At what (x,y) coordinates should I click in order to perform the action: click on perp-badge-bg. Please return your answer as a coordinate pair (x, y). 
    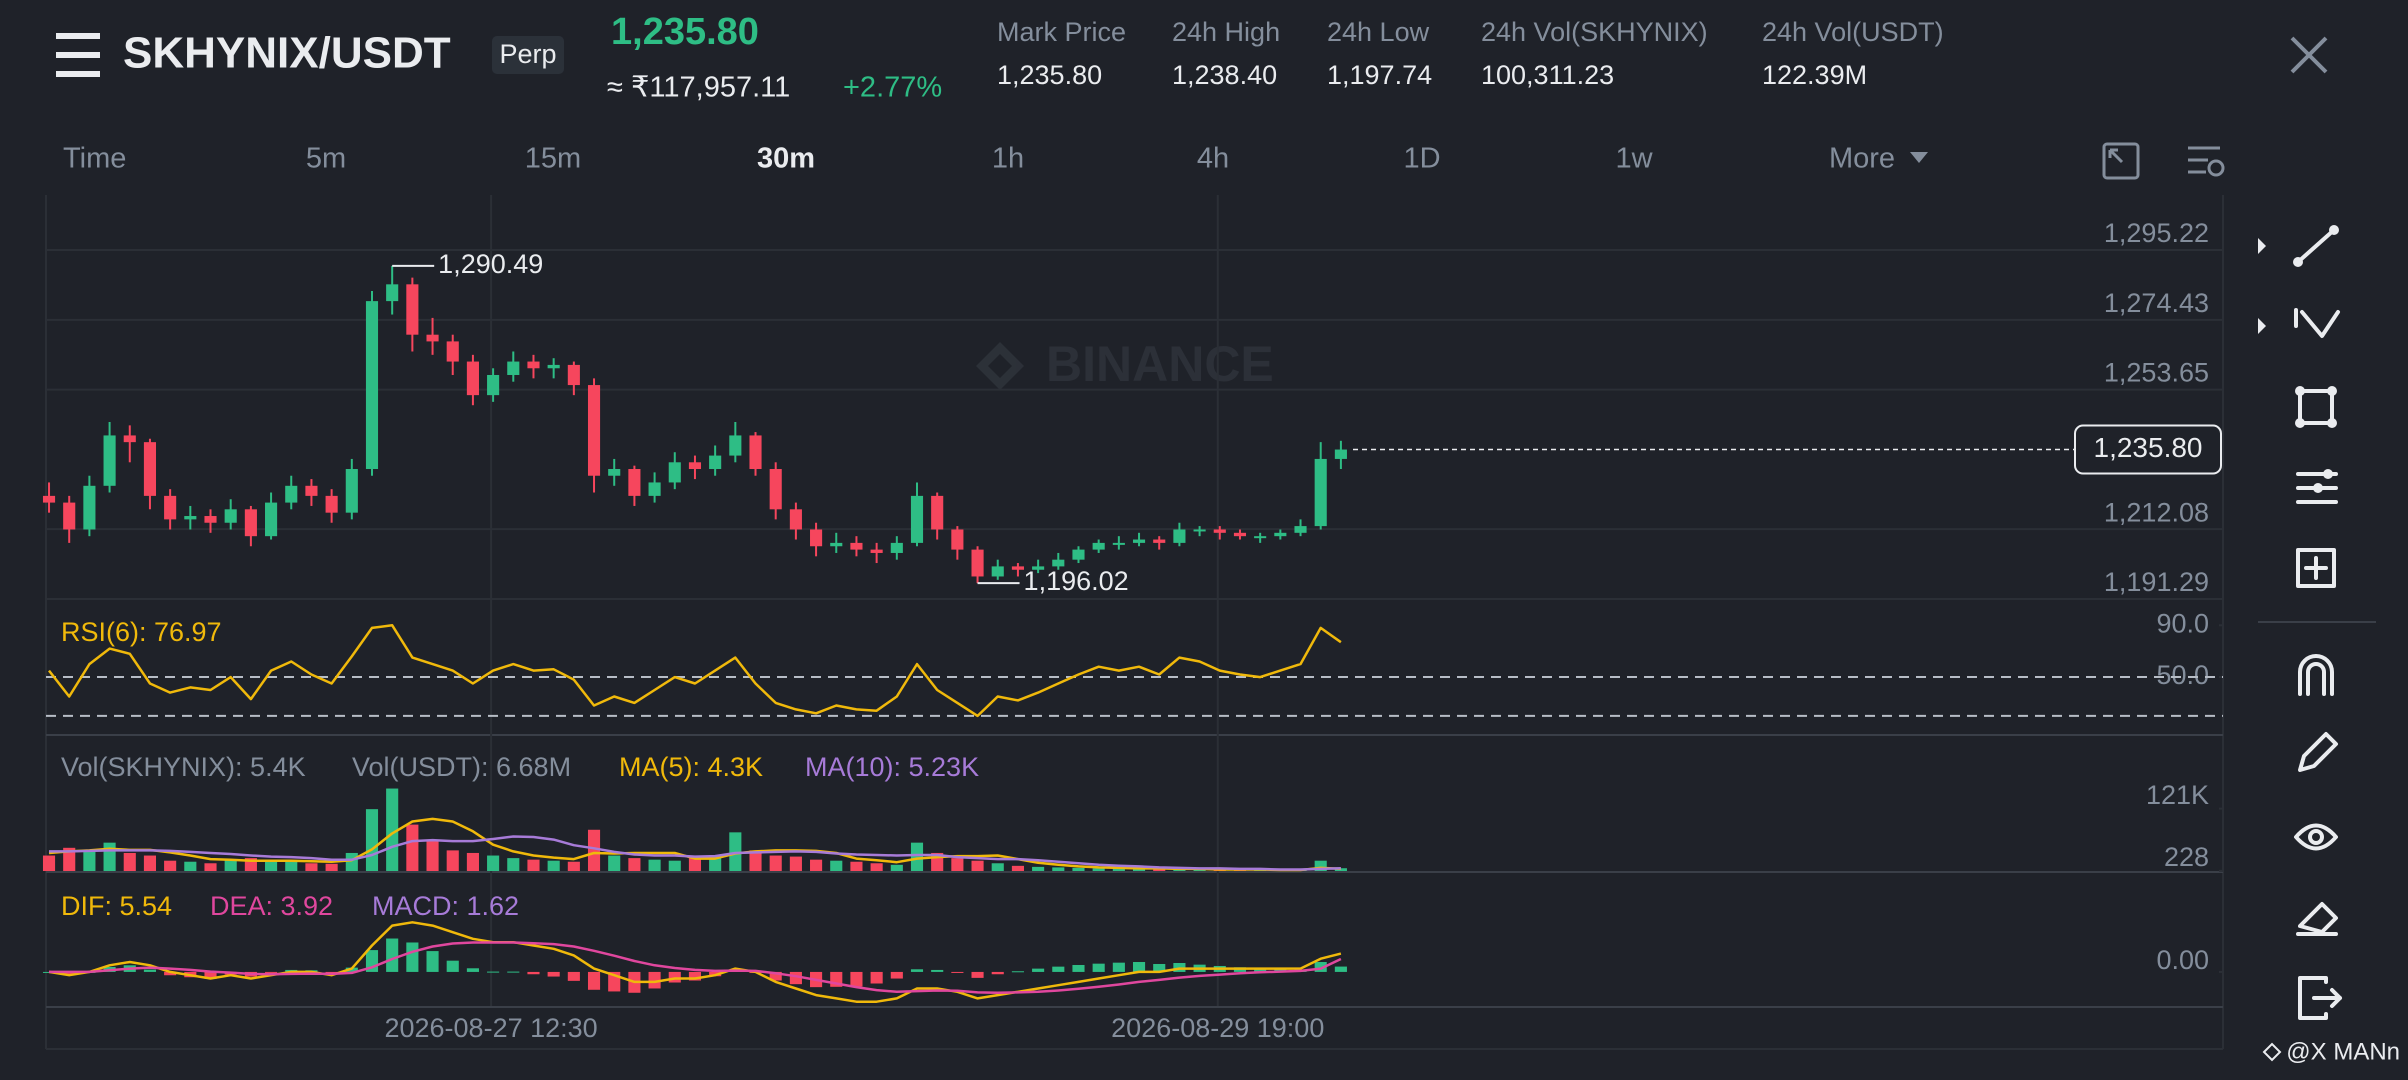
    Looking at the image, I should click on (528, 55).